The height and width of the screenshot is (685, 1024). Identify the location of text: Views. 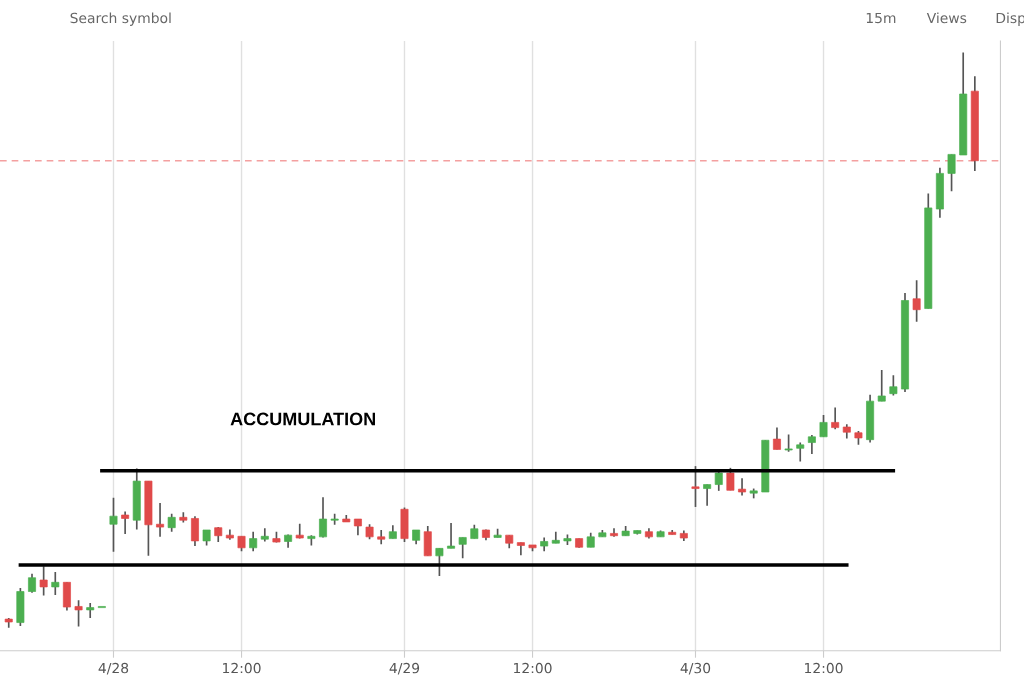
(946, 18).